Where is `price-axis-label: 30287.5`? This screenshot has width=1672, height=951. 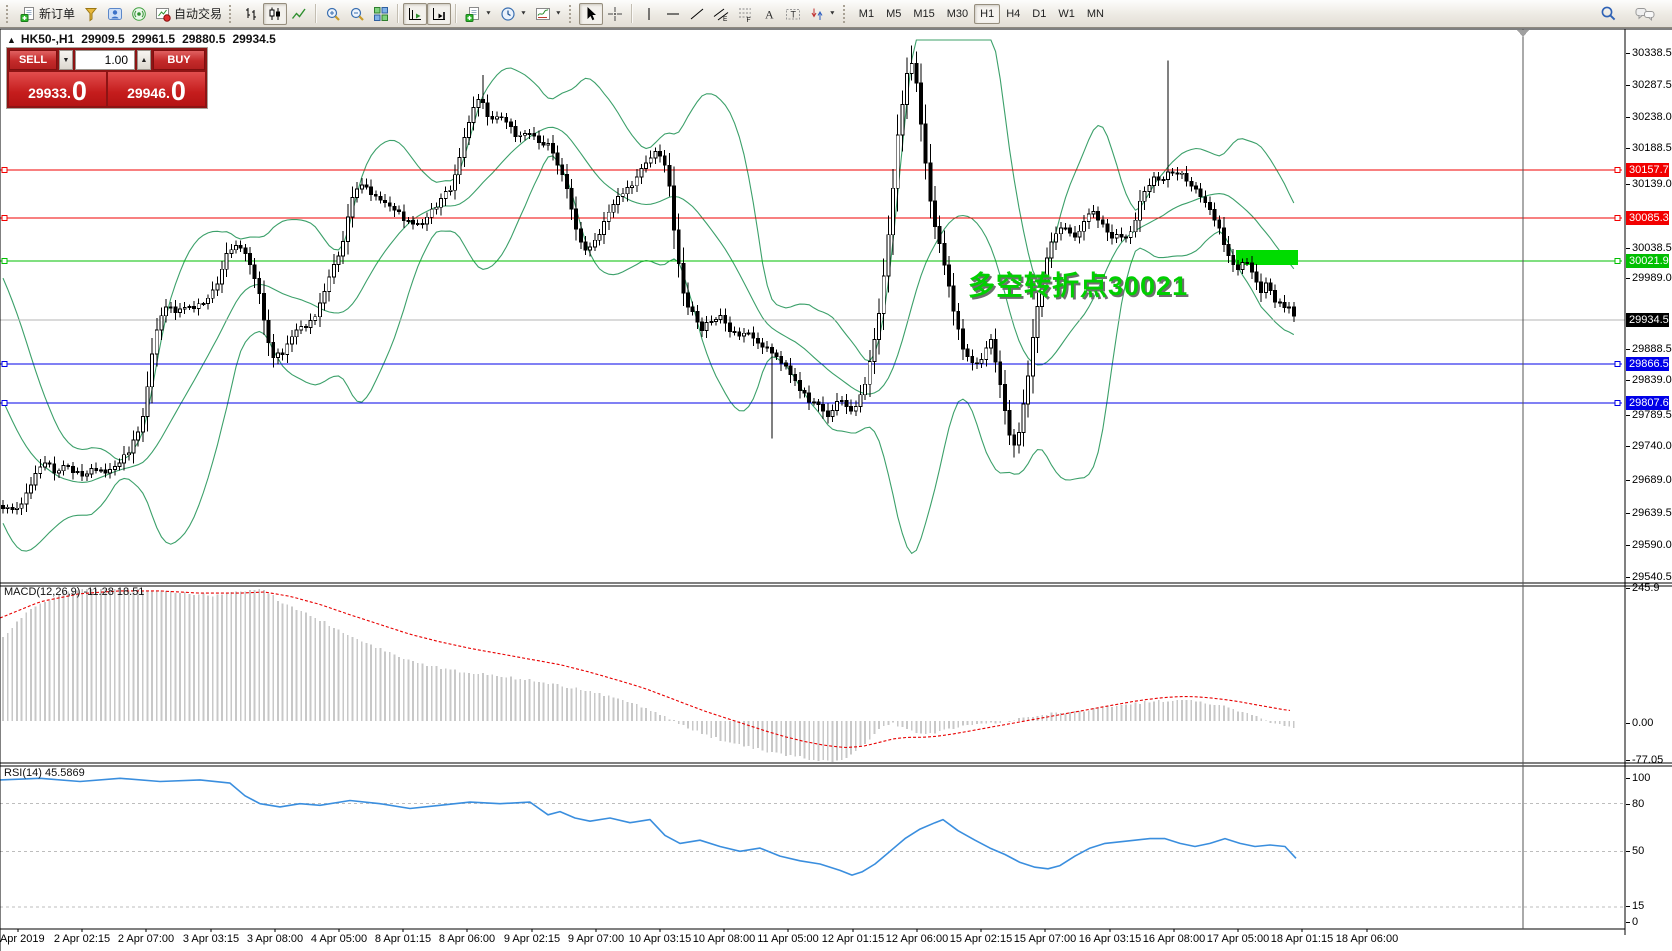
price-axis-label: 30287.5 is located at coordinates (1652, 85).